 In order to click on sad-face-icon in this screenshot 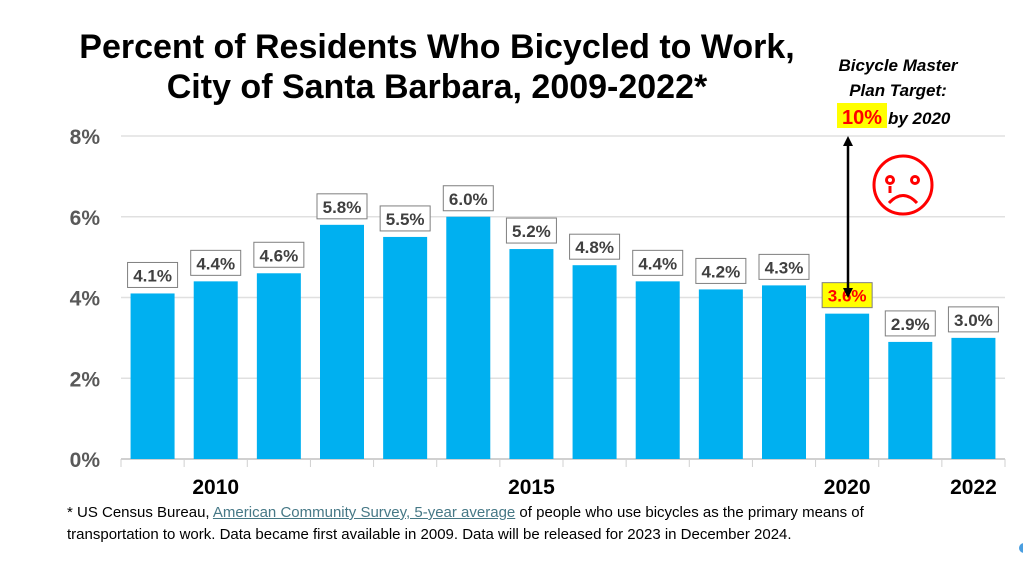, I will do `click(903, 185)`.